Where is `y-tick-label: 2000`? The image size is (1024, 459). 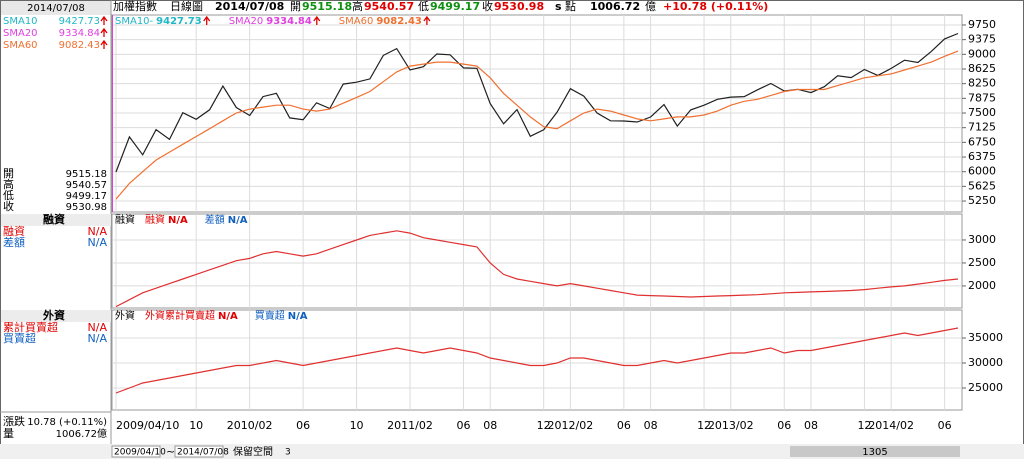 y-tick-label: 2000 is located at coordinates (982, 285).